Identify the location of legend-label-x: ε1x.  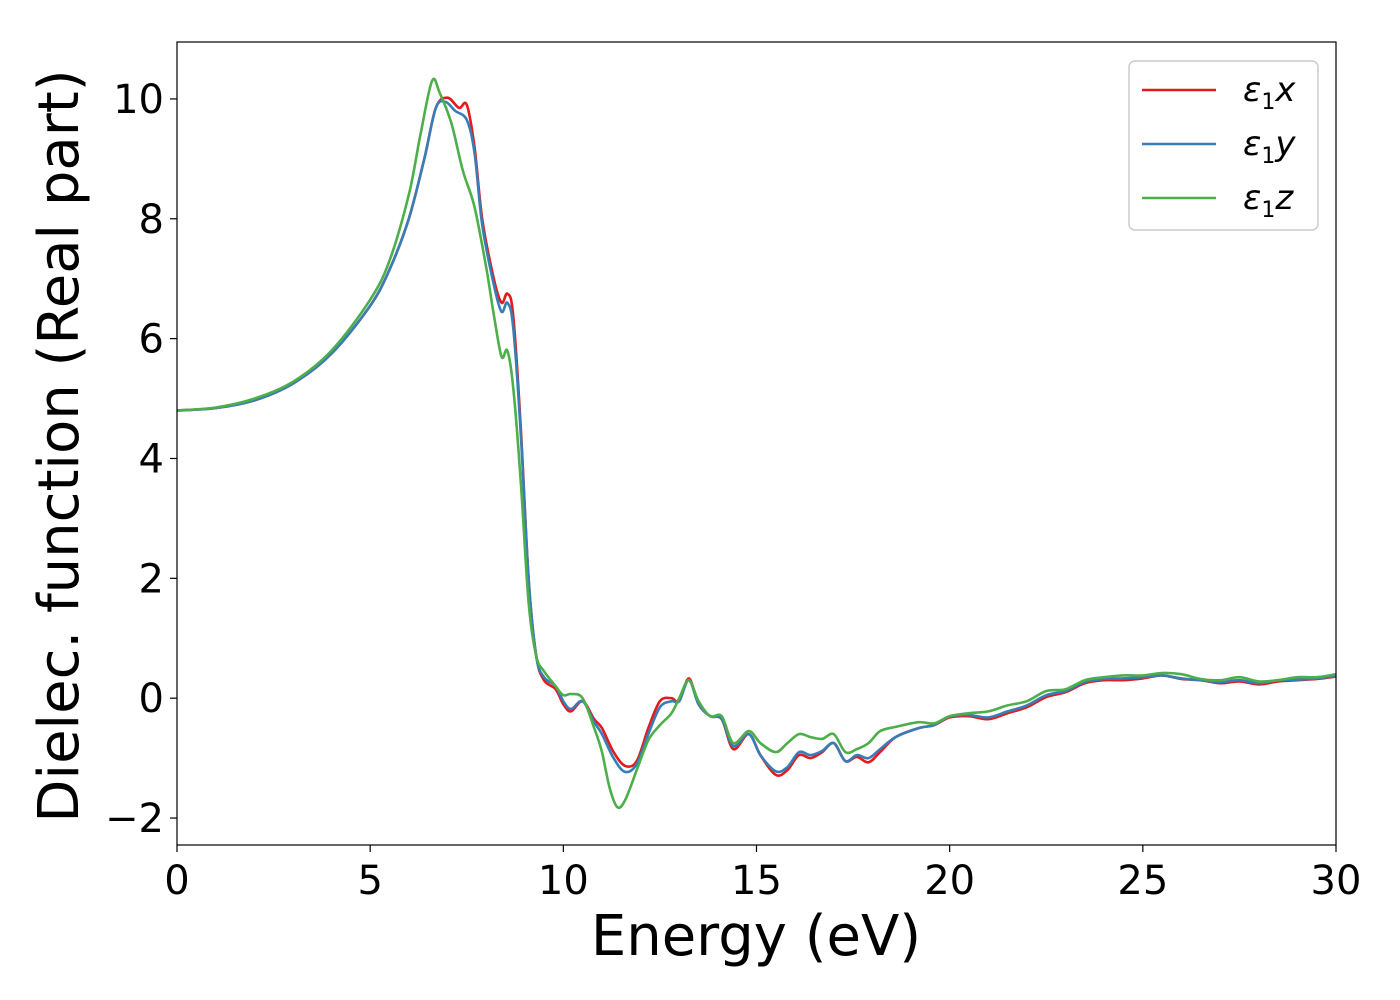
(1269, 92).